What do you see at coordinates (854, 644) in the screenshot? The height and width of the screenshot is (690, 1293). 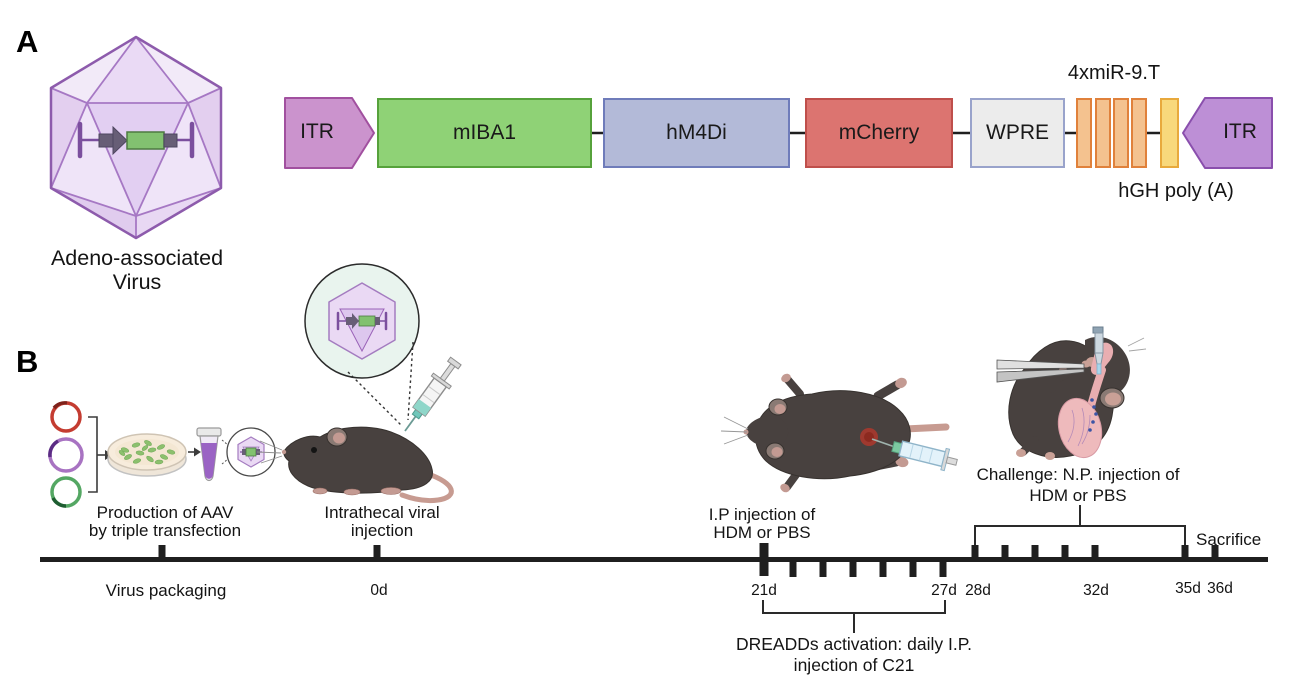 I see `dreadds-caption-line1: DREADDs activation: daily I.P.` at bounding box center [854, 644].